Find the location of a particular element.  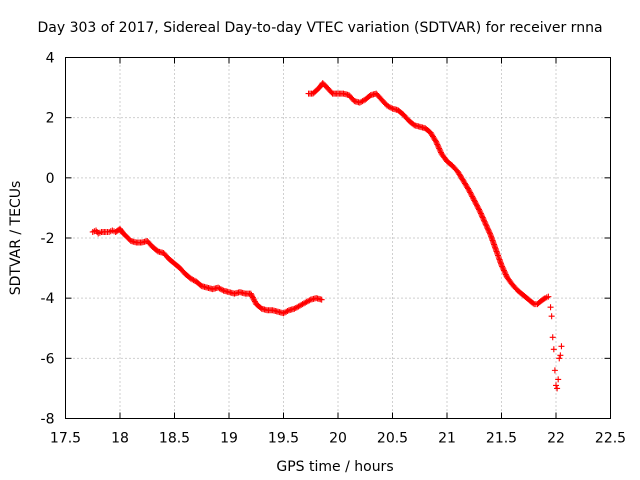

x-tick-label: 20.5 is located at coordinates (392, 439).